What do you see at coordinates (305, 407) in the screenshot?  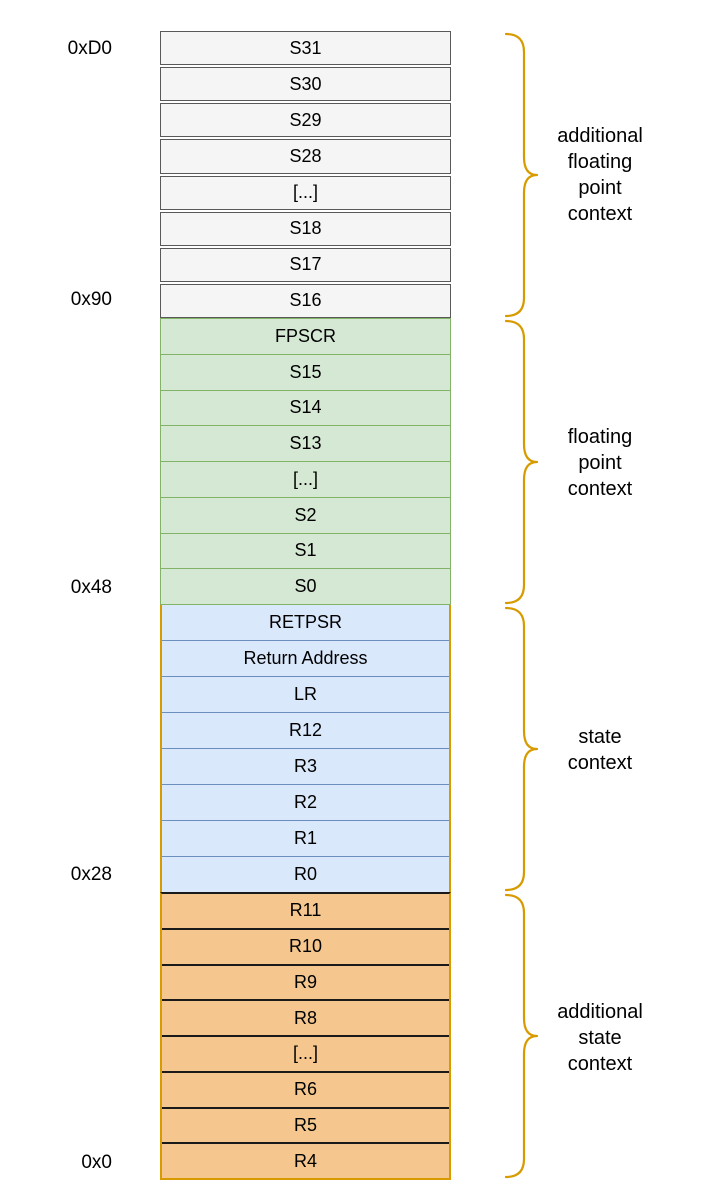 I see `stack-cell-s14: S14` at bounding box center [305, 407].